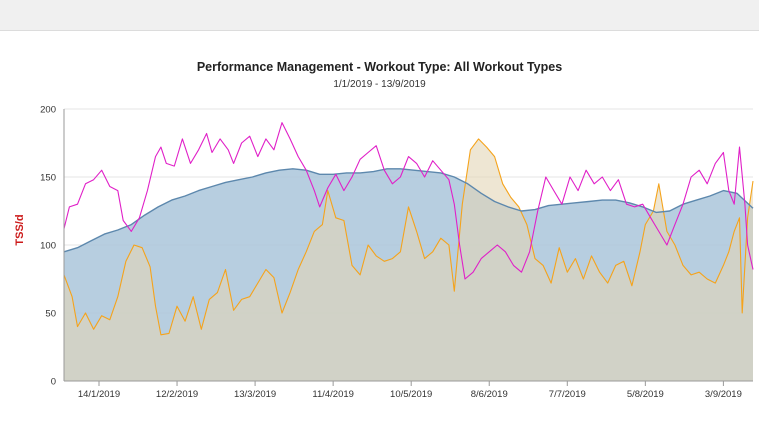 The image size is (759, 422). What do you see at coordinates (379, 84) in the screenshot?
I see `chart-subtitle: 1/1/2019 - 13/9/2019` at bounding box center [379, 84].